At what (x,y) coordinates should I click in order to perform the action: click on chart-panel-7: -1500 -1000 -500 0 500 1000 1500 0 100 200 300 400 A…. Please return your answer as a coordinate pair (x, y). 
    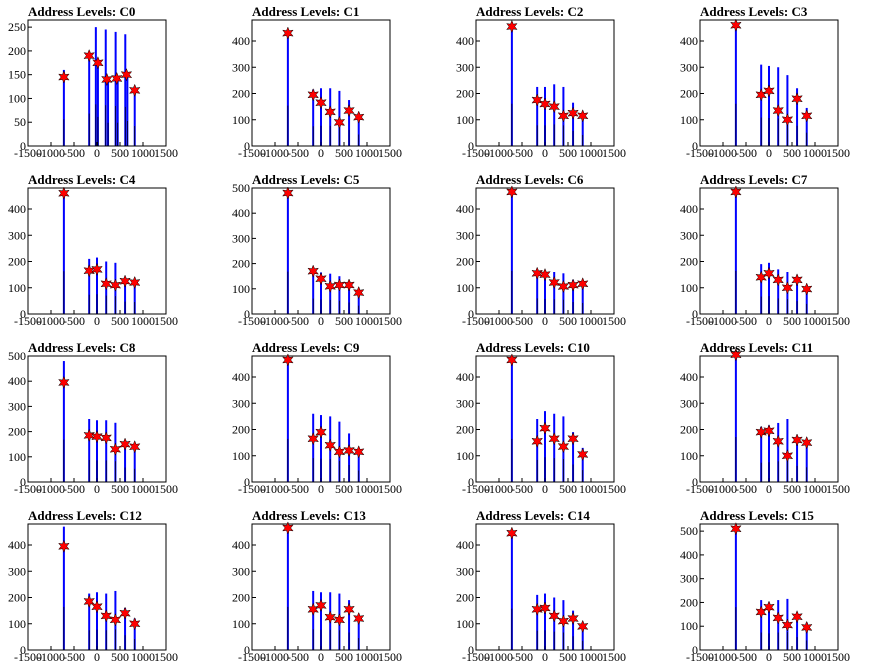
    Looking at the image, I should click on (784, 252).